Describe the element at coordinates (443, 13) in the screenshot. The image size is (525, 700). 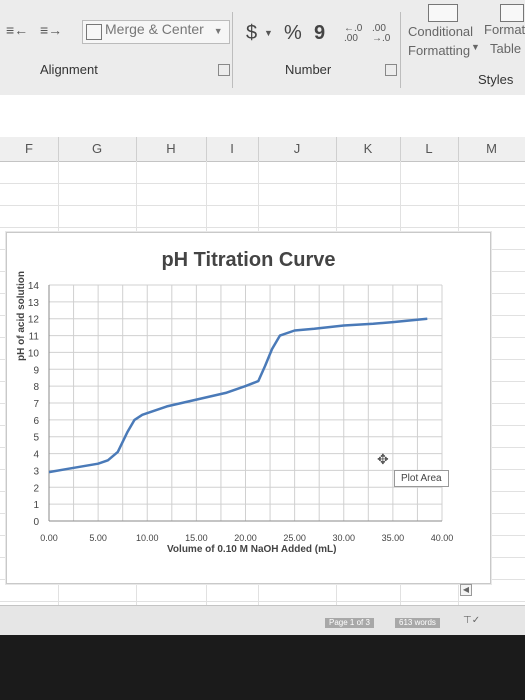
I see `conditional-formatting-icon` at that location.